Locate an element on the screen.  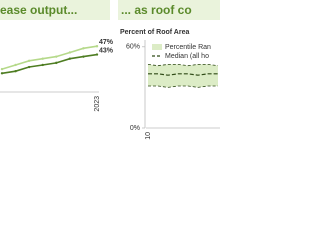
y-axis-label: Percent of Roof Area is located at coordinates (154, 32).